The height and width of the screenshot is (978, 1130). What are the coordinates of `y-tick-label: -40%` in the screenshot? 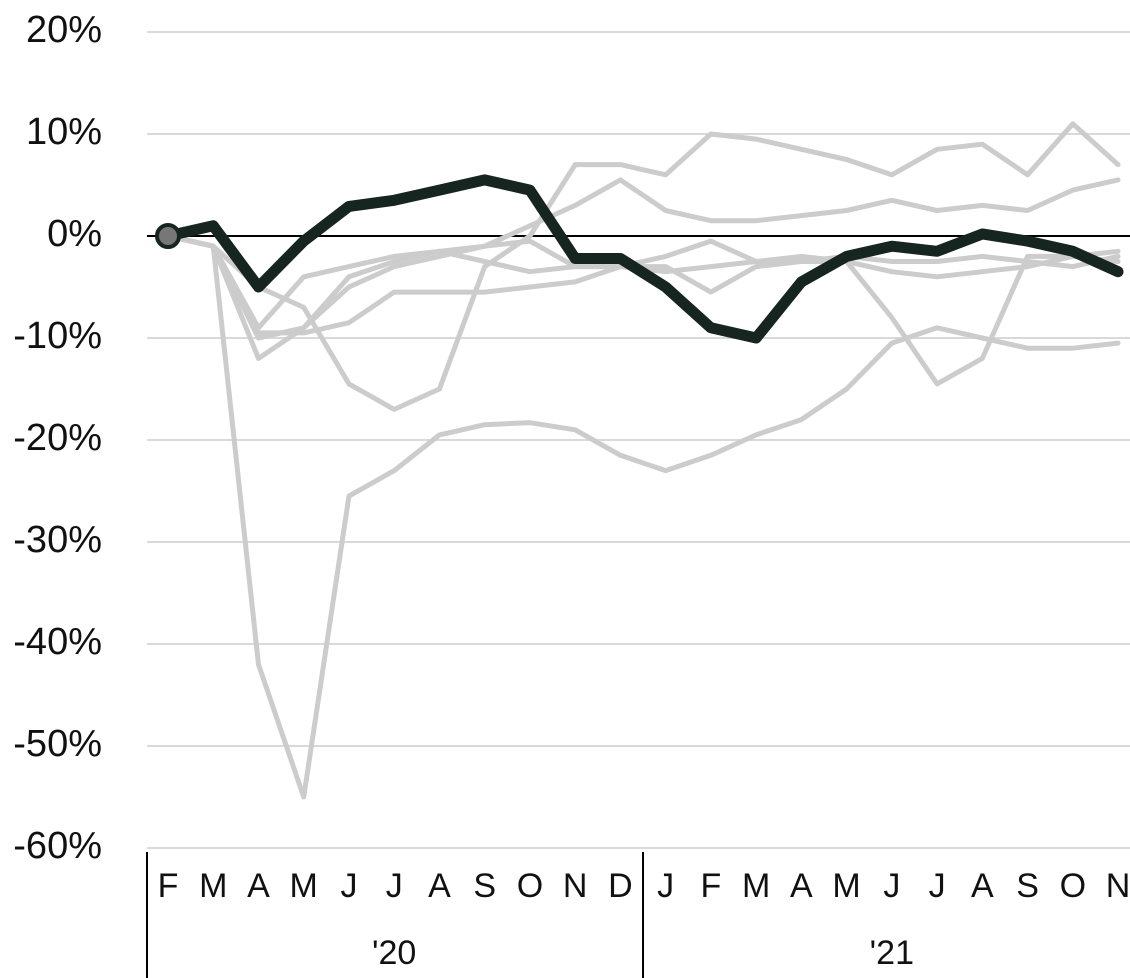 It's located at (57, 642).